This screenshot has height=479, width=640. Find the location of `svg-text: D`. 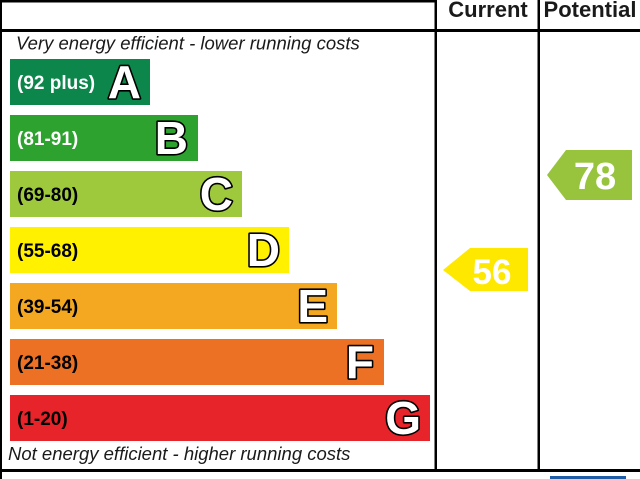

svg-text: D is located at coordinates (263, 250).